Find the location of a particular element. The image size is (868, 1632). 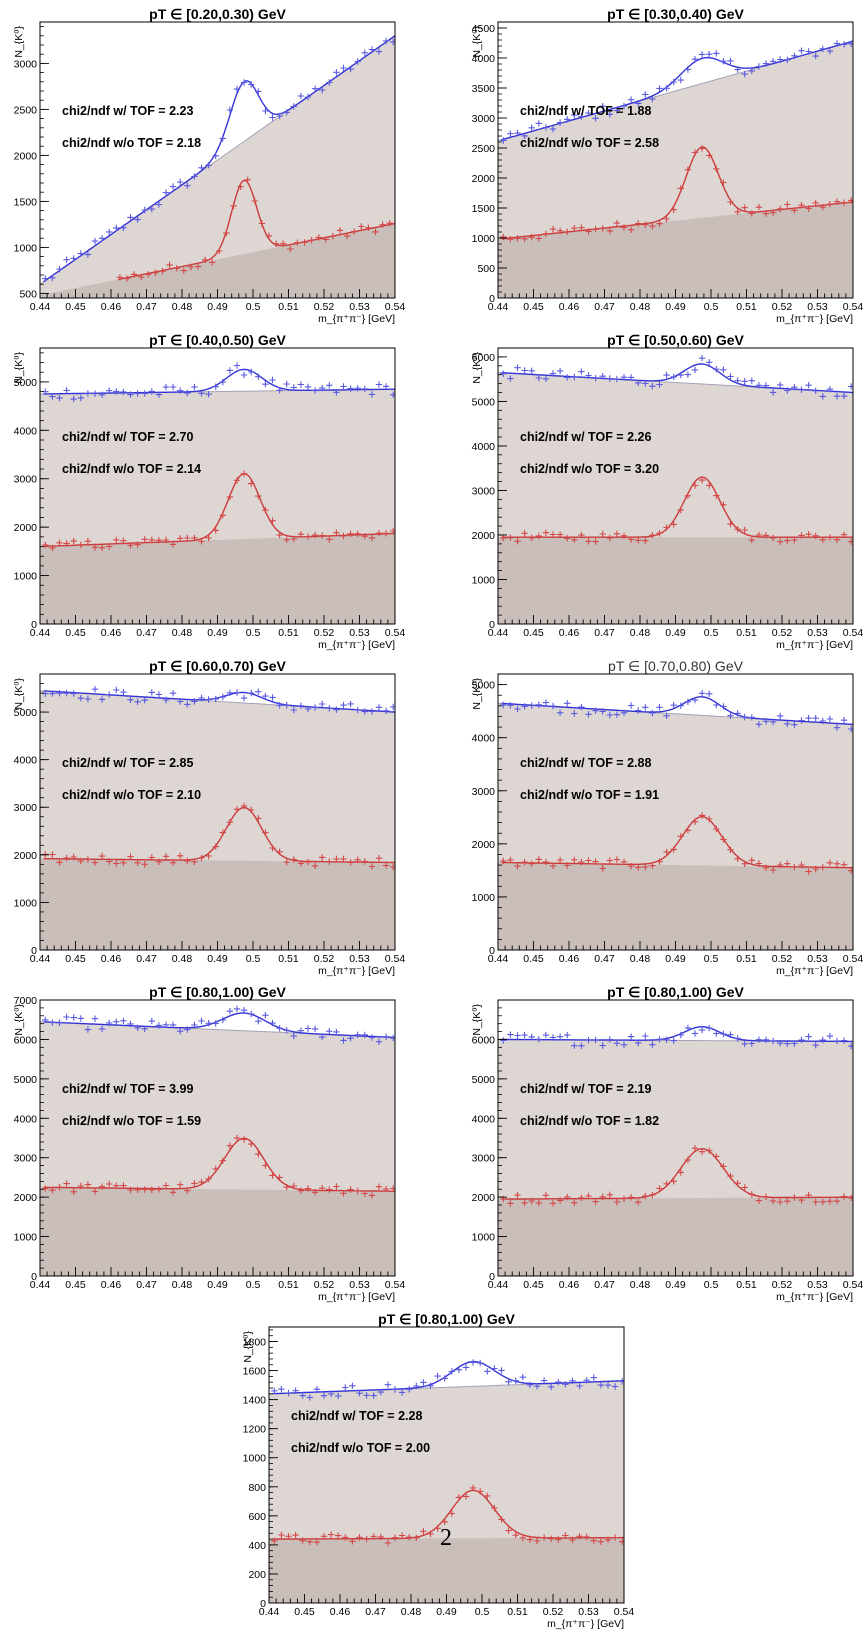

x-tick-label: 0.52 is located at coordinates (782, 633).